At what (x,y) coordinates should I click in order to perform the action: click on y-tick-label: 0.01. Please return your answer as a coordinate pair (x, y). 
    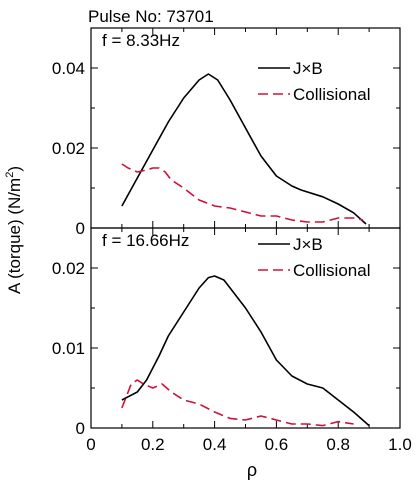
    Looking at the image, I should click on (68, 348).